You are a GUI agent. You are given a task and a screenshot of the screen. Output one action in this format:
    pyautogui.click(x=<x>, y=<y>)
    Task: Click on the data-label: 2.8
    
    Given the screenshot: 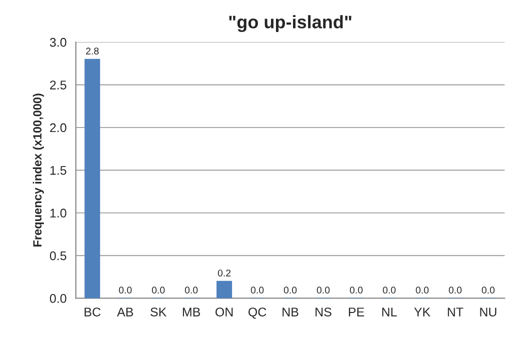 What is the action you would take?
    pyautogui.click(x=92, y=51)
    